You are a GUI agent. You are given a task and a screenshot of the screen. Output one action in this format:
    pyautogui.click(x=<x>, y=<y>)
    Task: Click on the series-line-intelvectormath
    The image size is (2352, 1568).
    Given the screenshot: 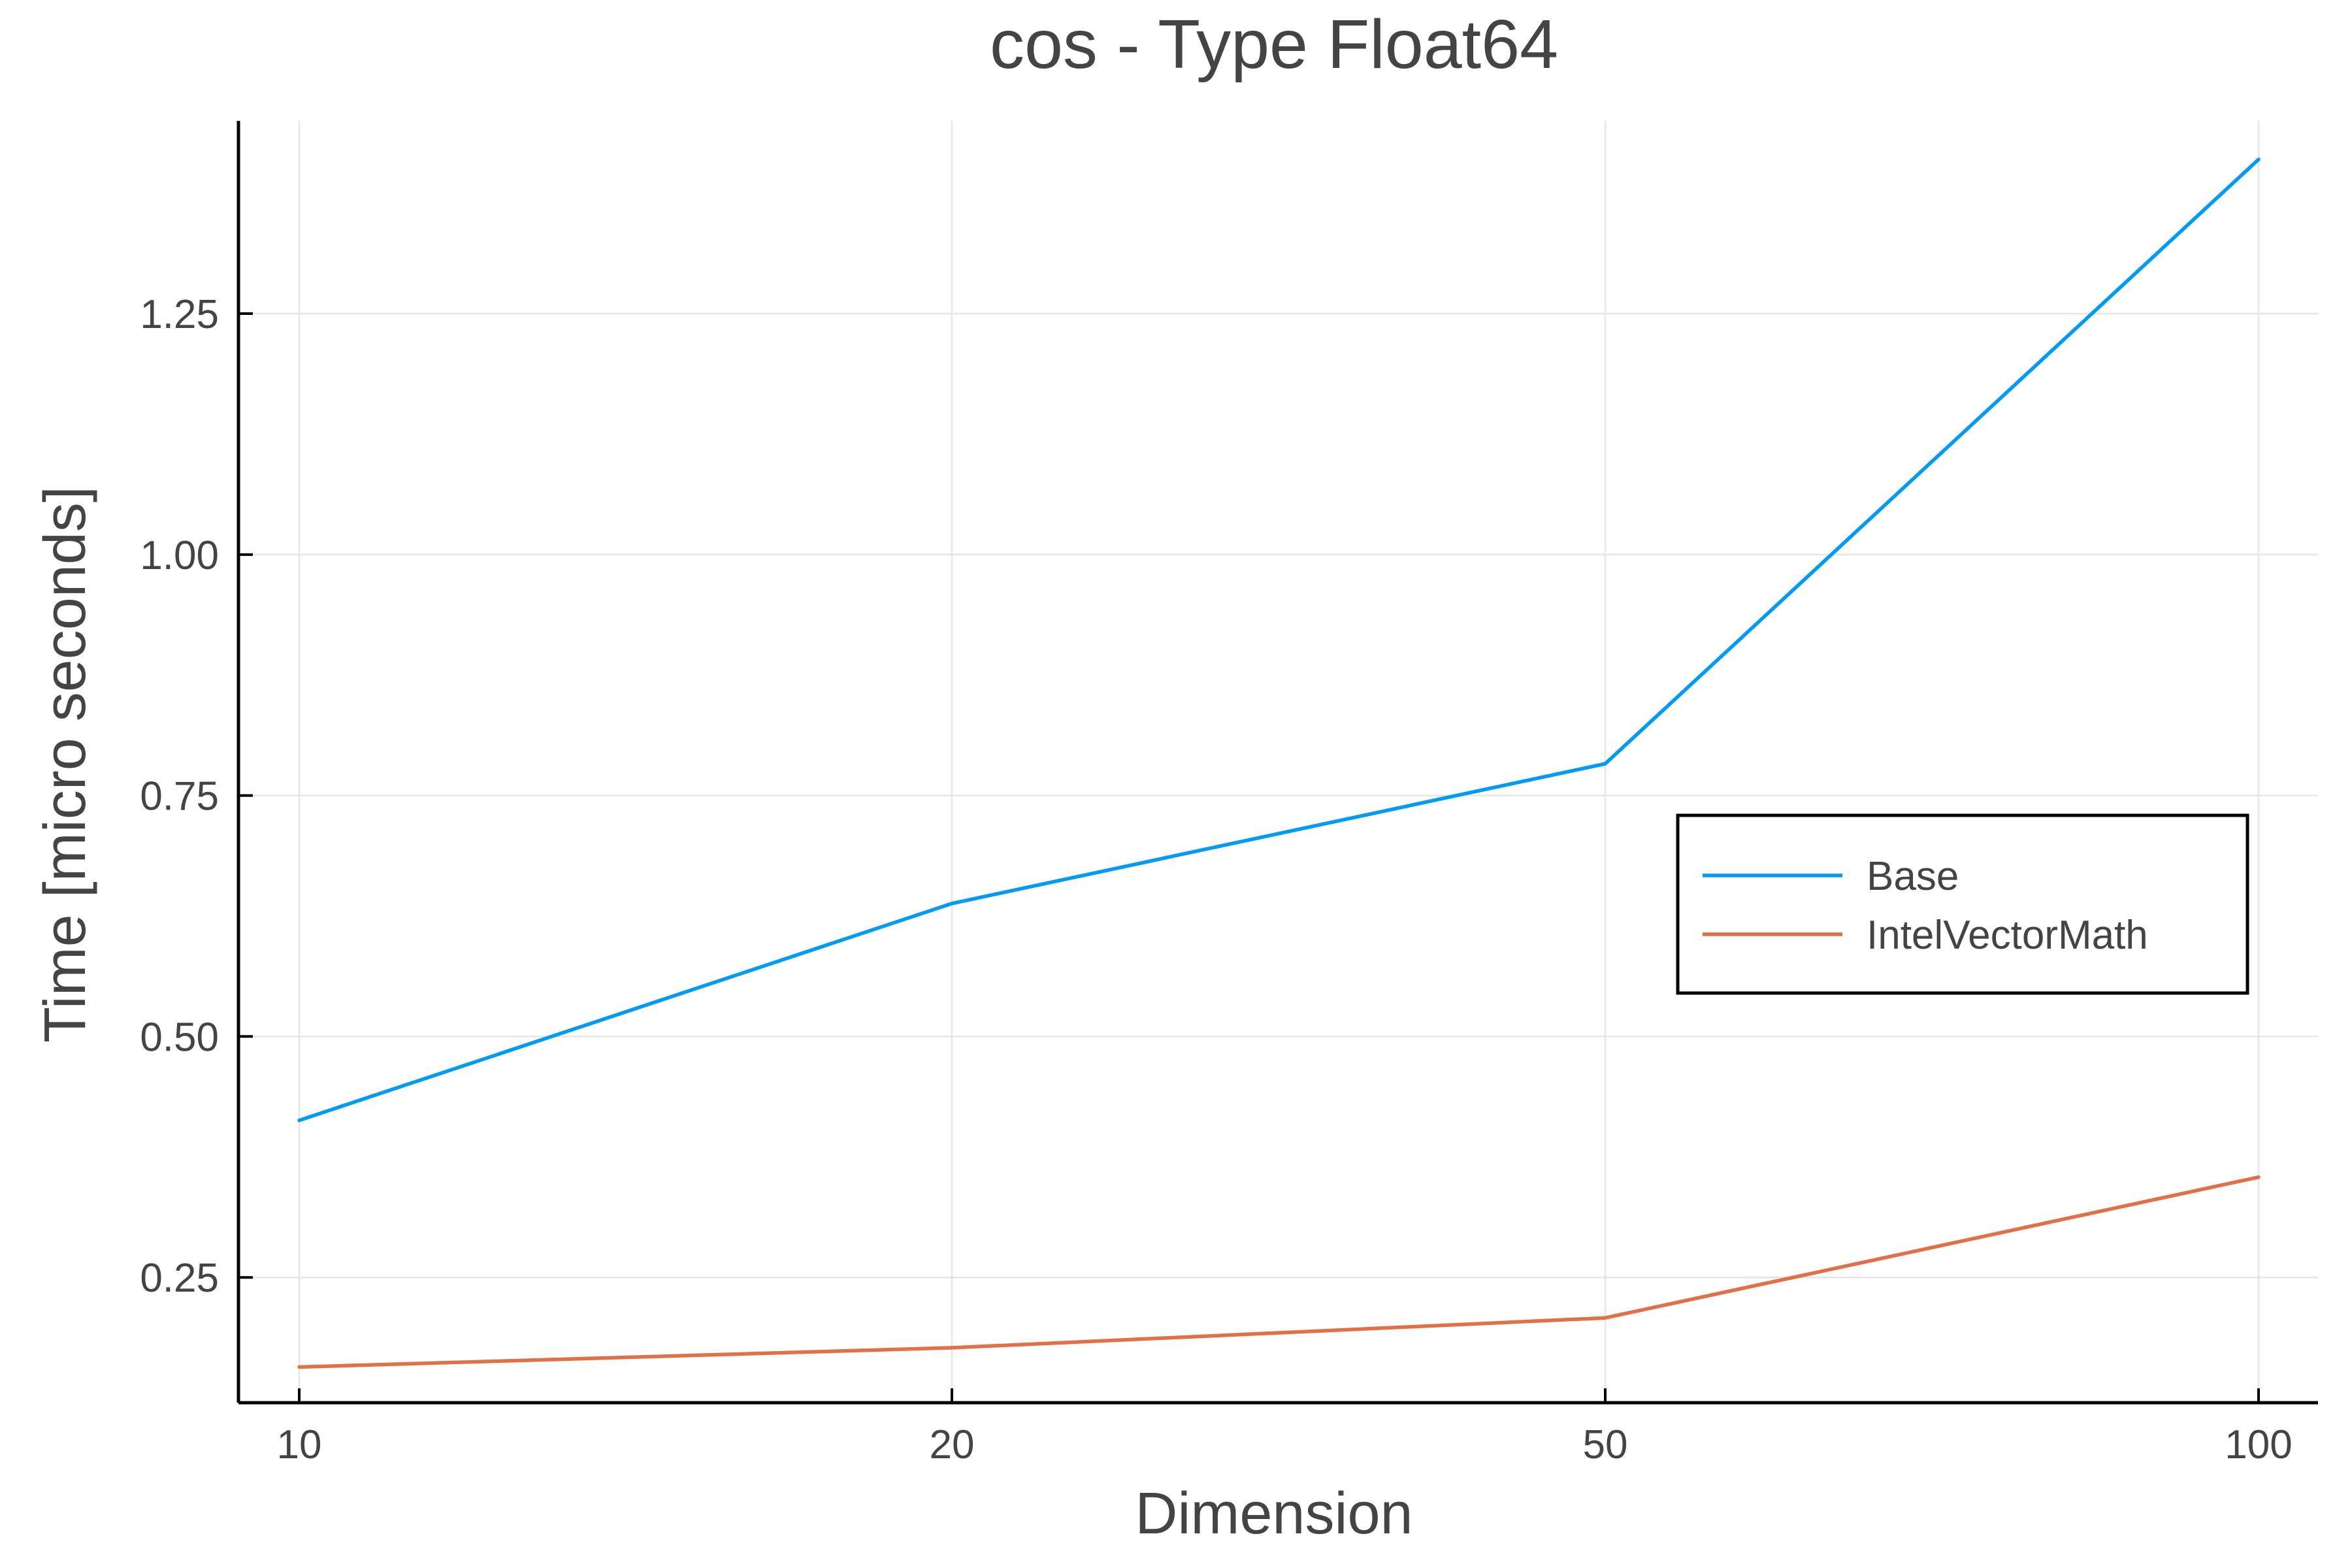 What is the action you would take?
    pyautogui.click(x=1279, y=1272)
    